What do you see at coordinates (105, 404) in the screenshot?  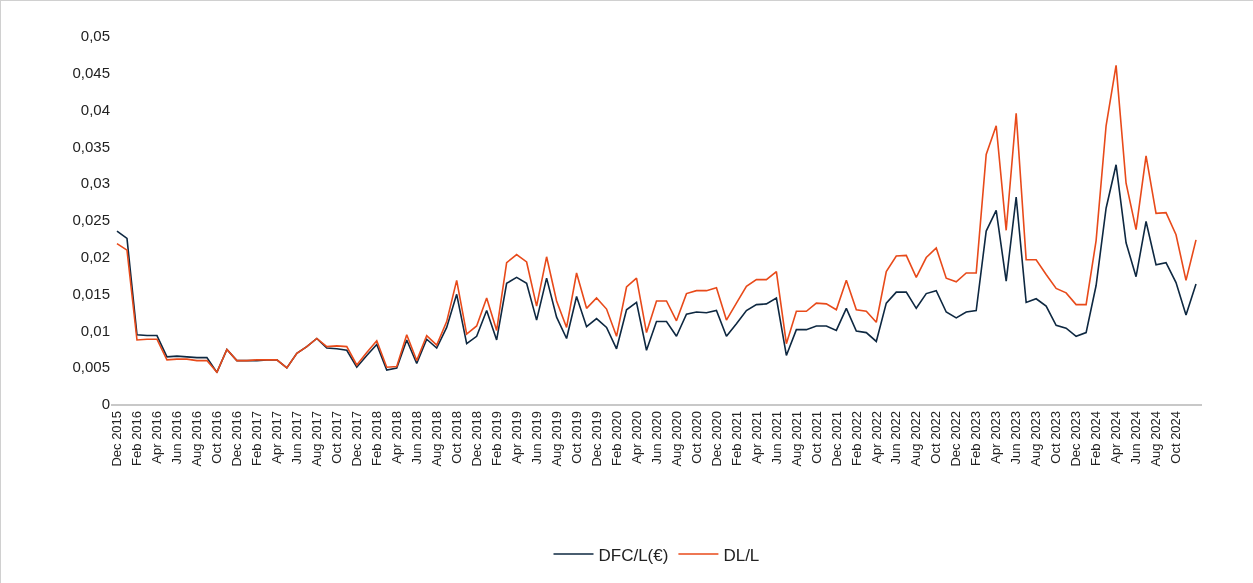 I see `y-tick-label: 0` at bounding box center [105, 404].